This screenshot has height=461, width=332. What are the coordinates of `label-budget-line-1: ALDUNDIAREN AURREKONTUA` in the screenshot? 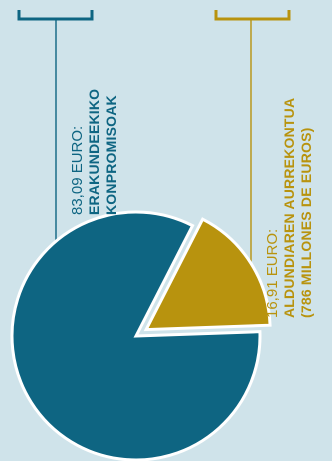 It's located at (289, 207).